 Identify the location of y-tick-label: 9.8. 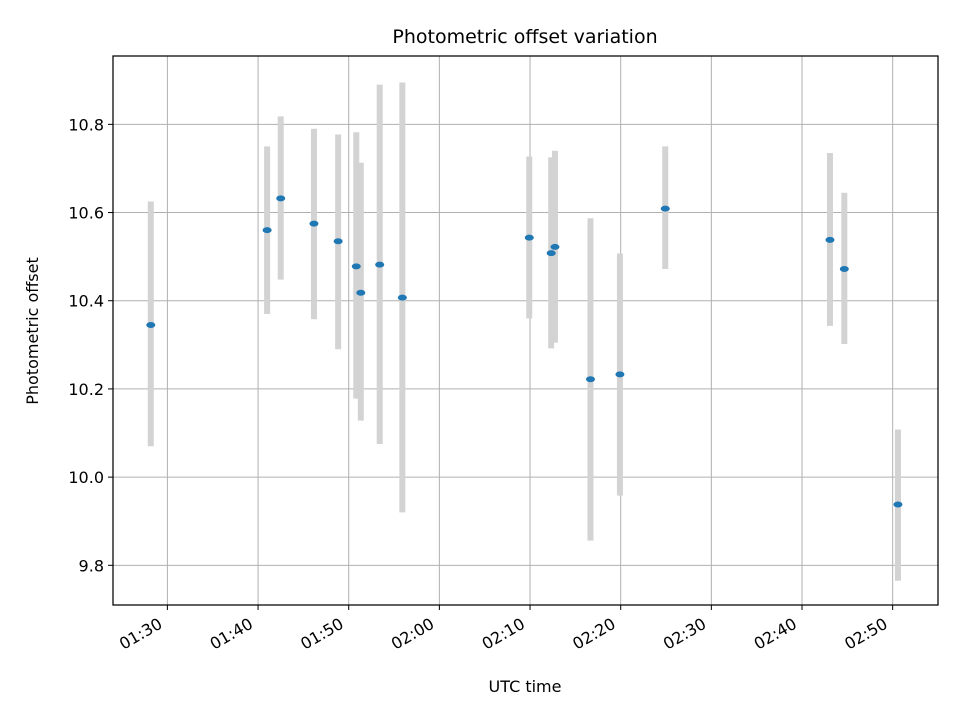
(91, 565).